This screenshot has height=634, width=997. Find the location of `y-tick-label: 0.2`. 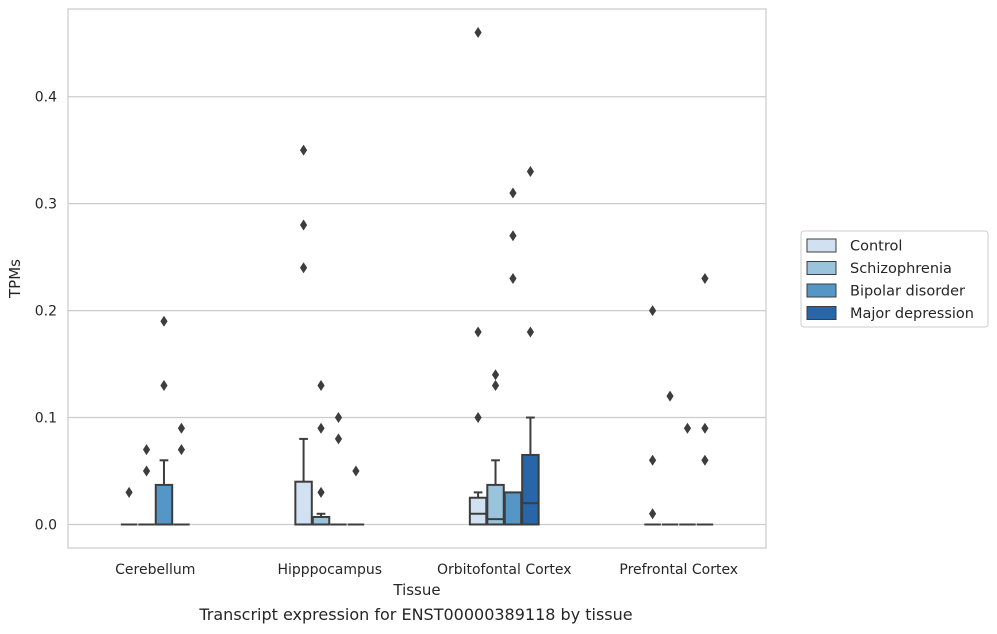

y-tick-label: 0.2 is located at coordinates (46, 312).